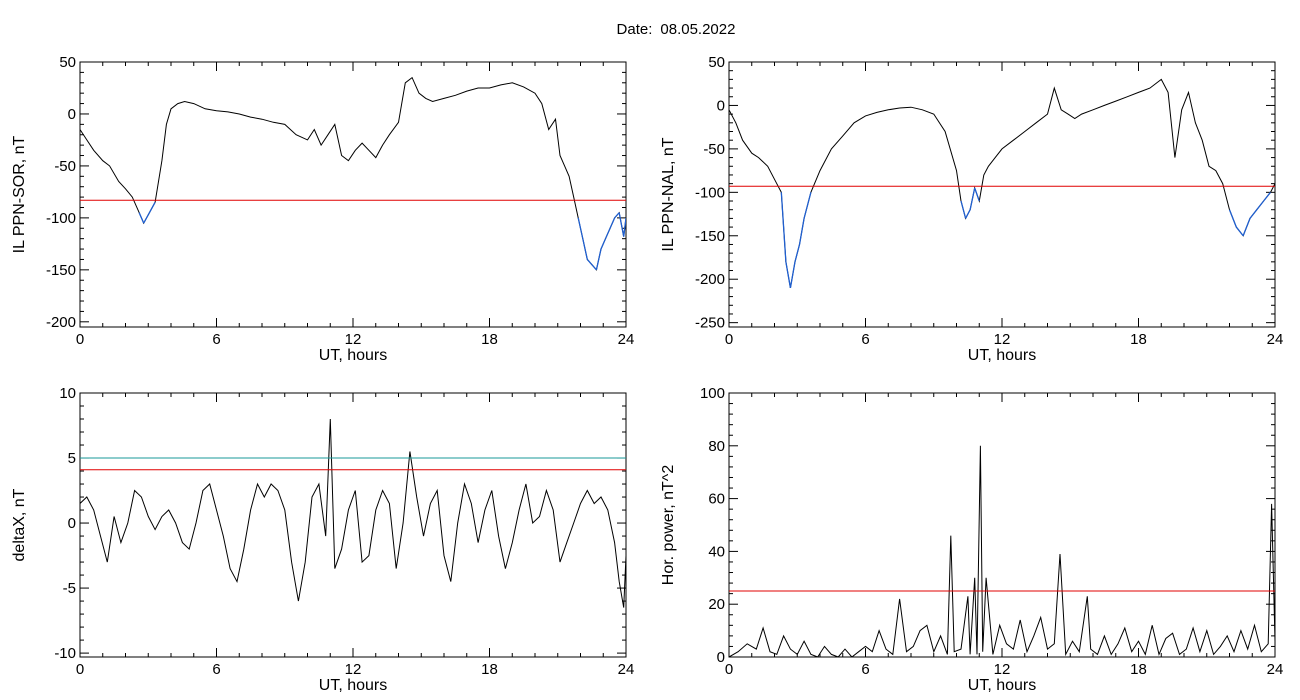  I want to click on nal-x-tick-label: 24, so click(1275, 339).